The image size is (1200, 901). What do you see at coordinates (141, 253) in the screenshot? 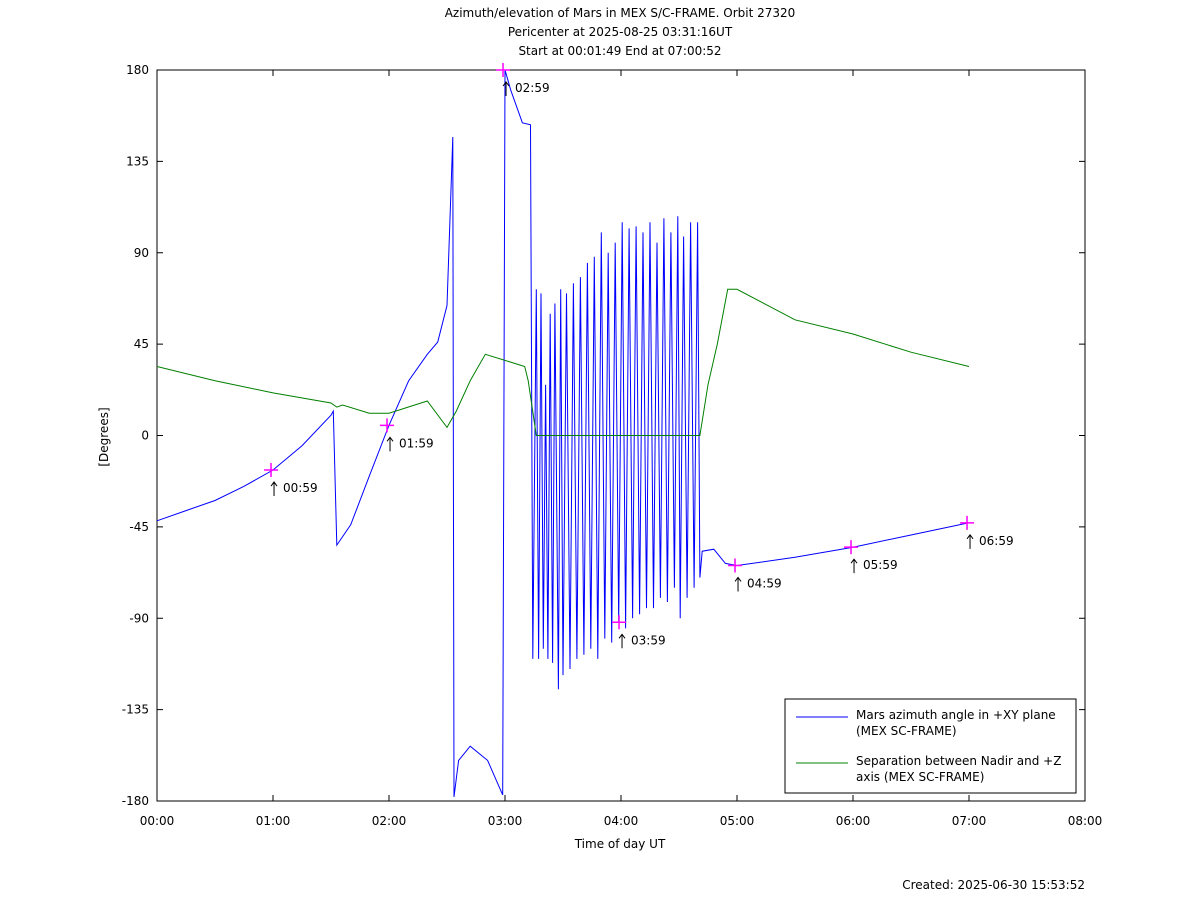
I see `y-tick-label: 90` at bounding box center [141, 253].